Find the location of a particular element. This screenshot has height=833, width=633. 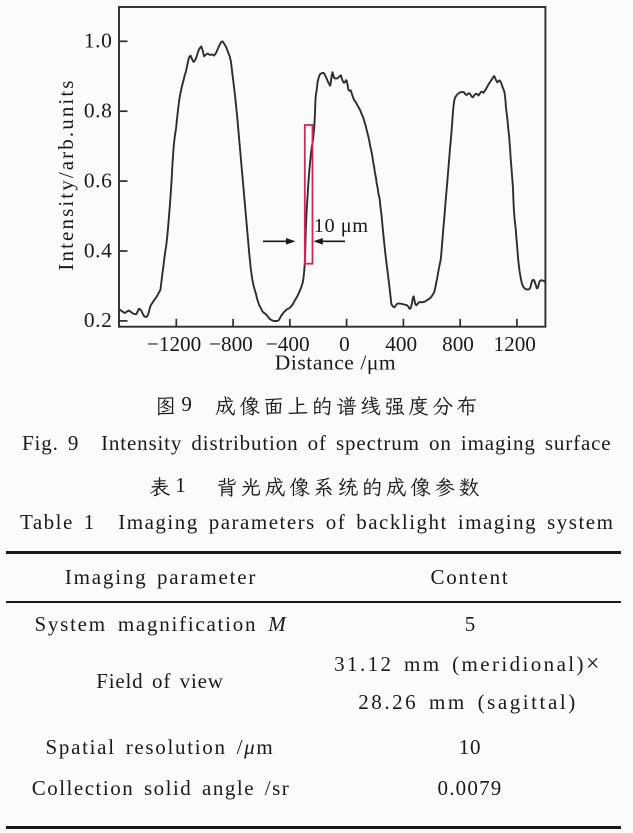

svg-text: −800 is located at coordinates (231, 344).